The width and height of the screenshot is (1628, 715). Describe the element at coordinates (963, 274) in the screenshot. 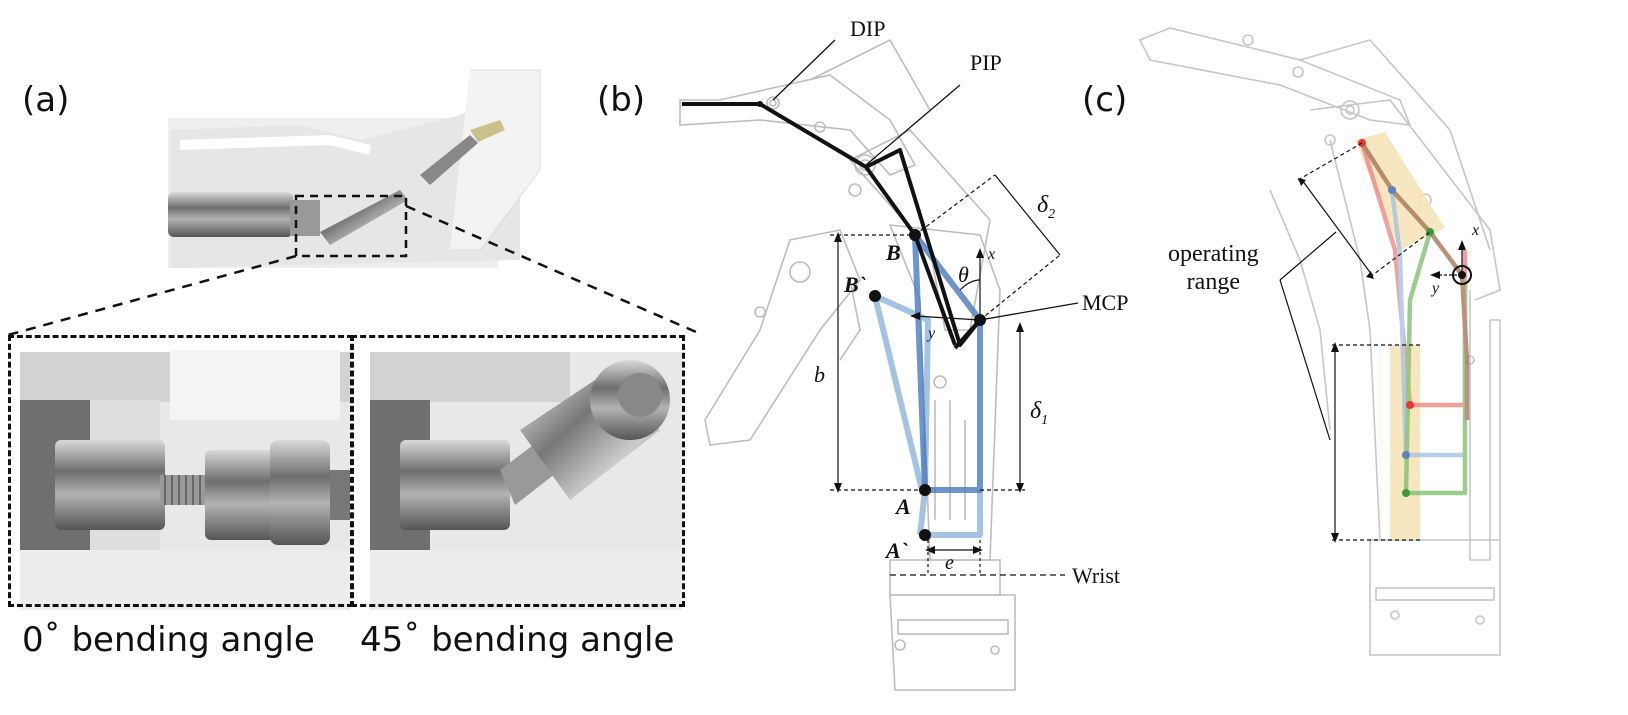

I see `dim-label-theta: θ` at that location.